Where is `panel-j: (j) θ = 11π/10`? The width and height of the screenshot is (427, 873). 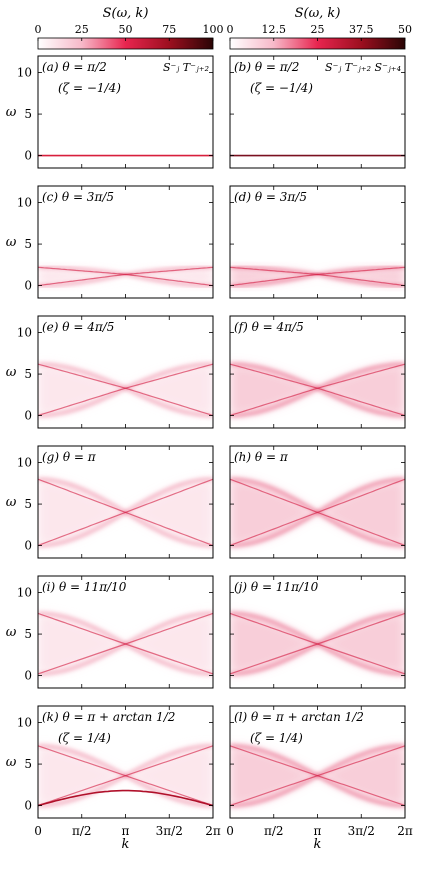
panel-j: (j) θ = 11π/10 is located at coordinates (317, 632).